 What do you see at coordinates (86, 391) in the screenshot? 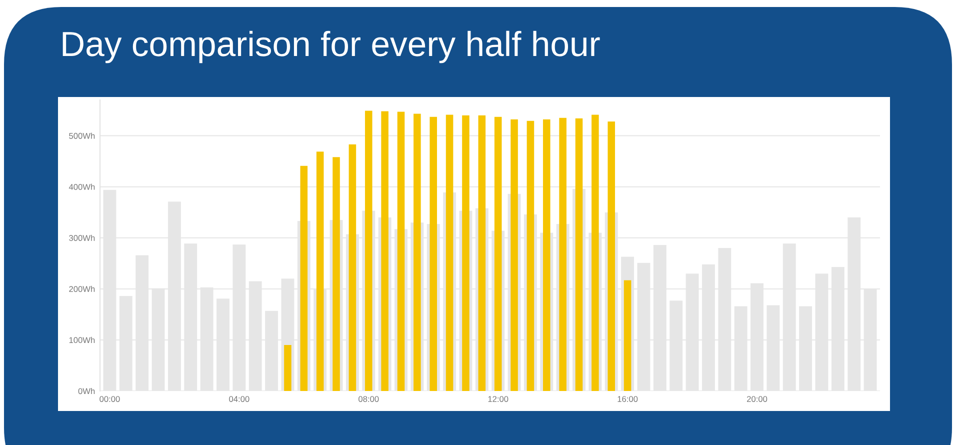
I see `y-tick-label: 0Wh` at bounding box center [86, 391].